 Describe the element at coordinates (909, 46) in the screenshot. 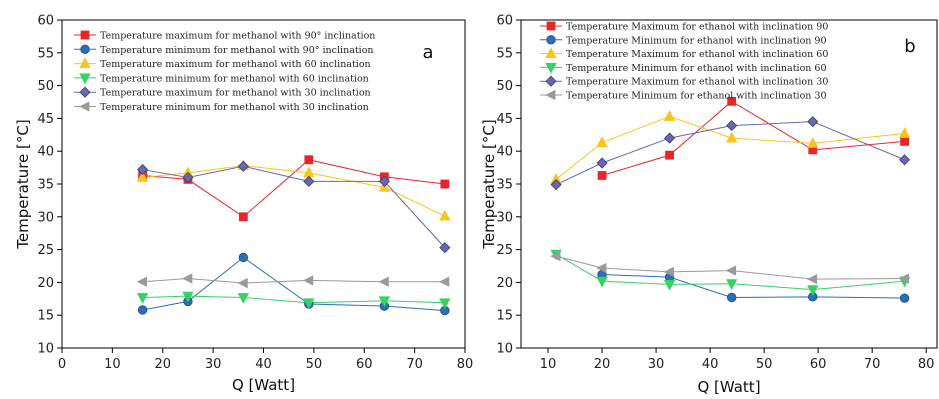

I see `panel-letter: b` at that location.